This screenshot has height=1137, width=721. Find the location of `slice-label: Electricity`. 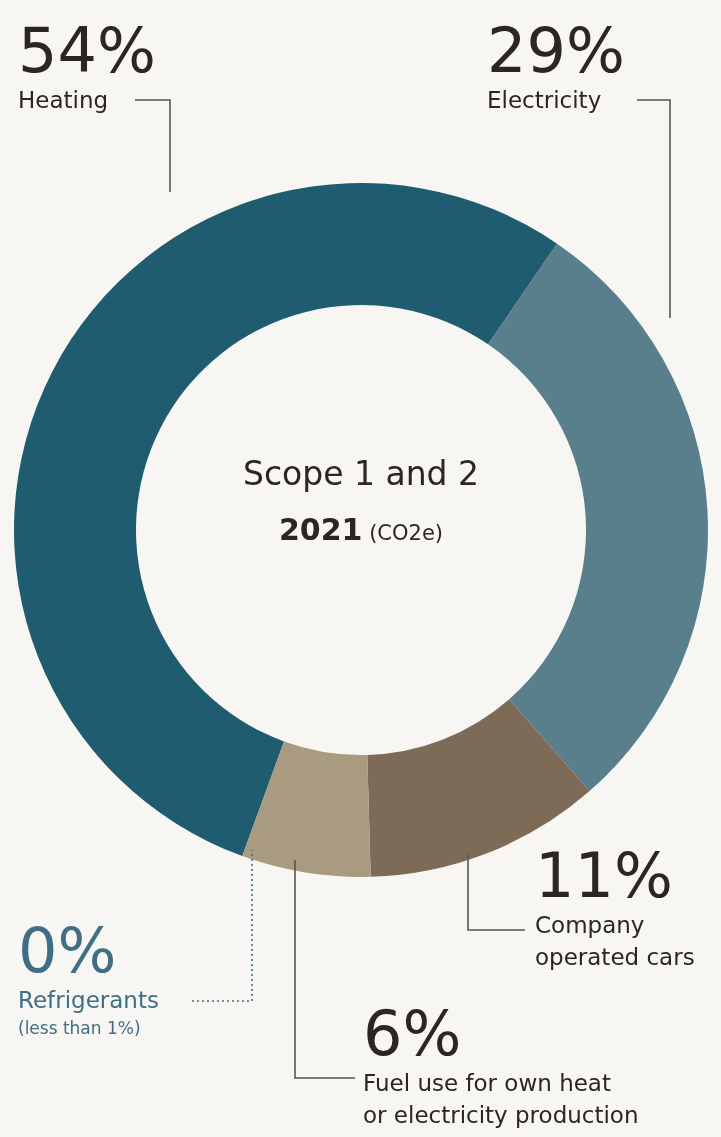

slice-label: Electricity is located at coordinates (544, 100).